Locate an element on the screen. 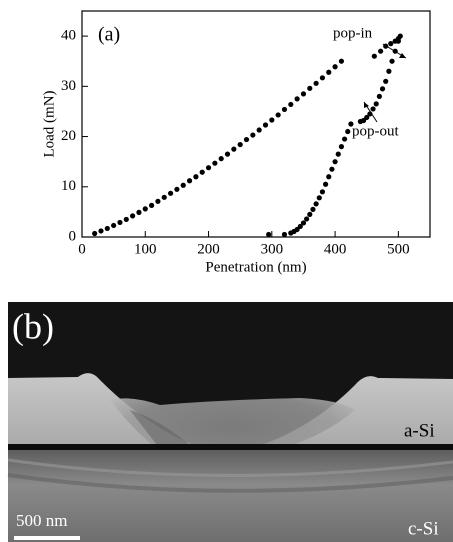 The image size is (453, 542). annotation: pop-in is located at coordinates (353, 33).